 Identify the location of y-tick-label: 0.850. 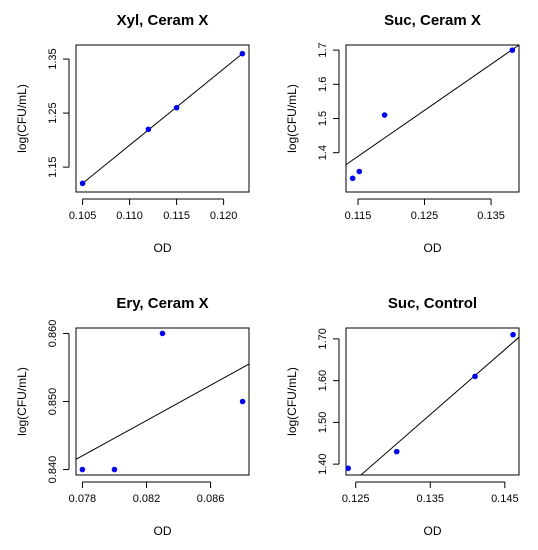
(53, 402).